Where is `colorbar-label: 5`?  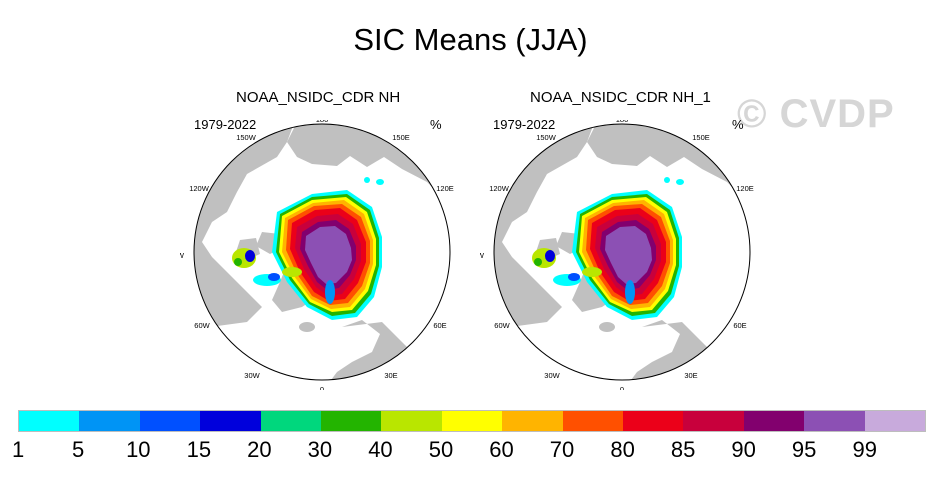
colorbar-label: 5 is located at coordinates (78, 449).